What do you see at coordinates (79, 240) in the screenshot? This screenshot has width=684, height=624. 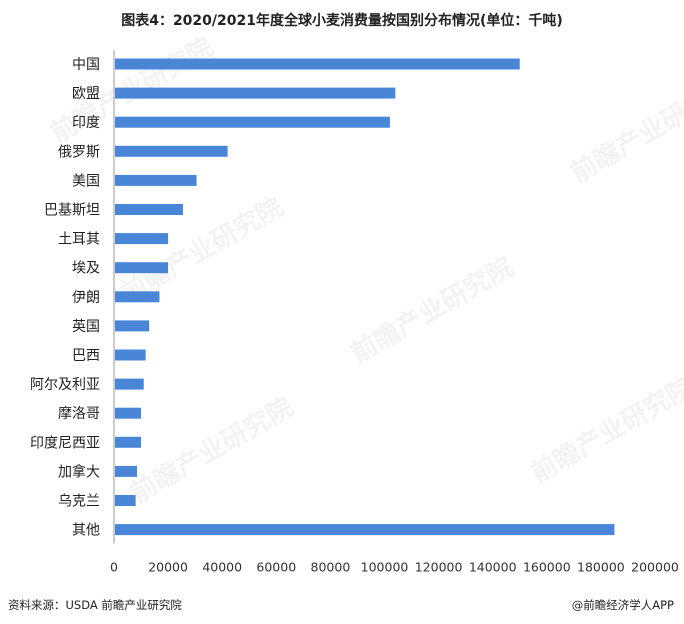 I see `category-label: 土耳其` at bounding box center [79, 240].